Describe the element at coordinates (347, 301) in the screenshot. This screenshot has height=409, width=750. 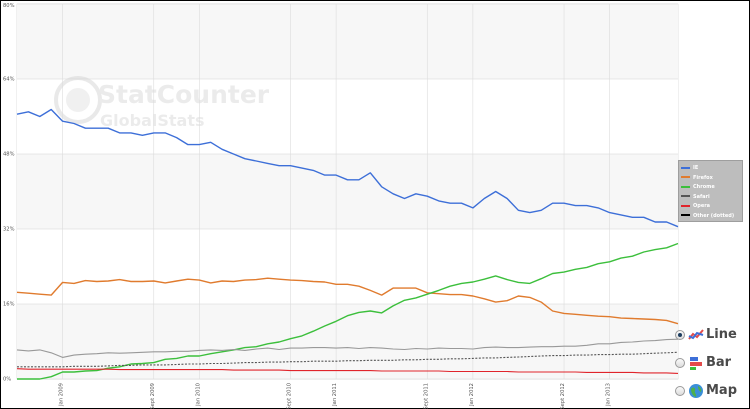
I see `series-line-firefox` at that location.